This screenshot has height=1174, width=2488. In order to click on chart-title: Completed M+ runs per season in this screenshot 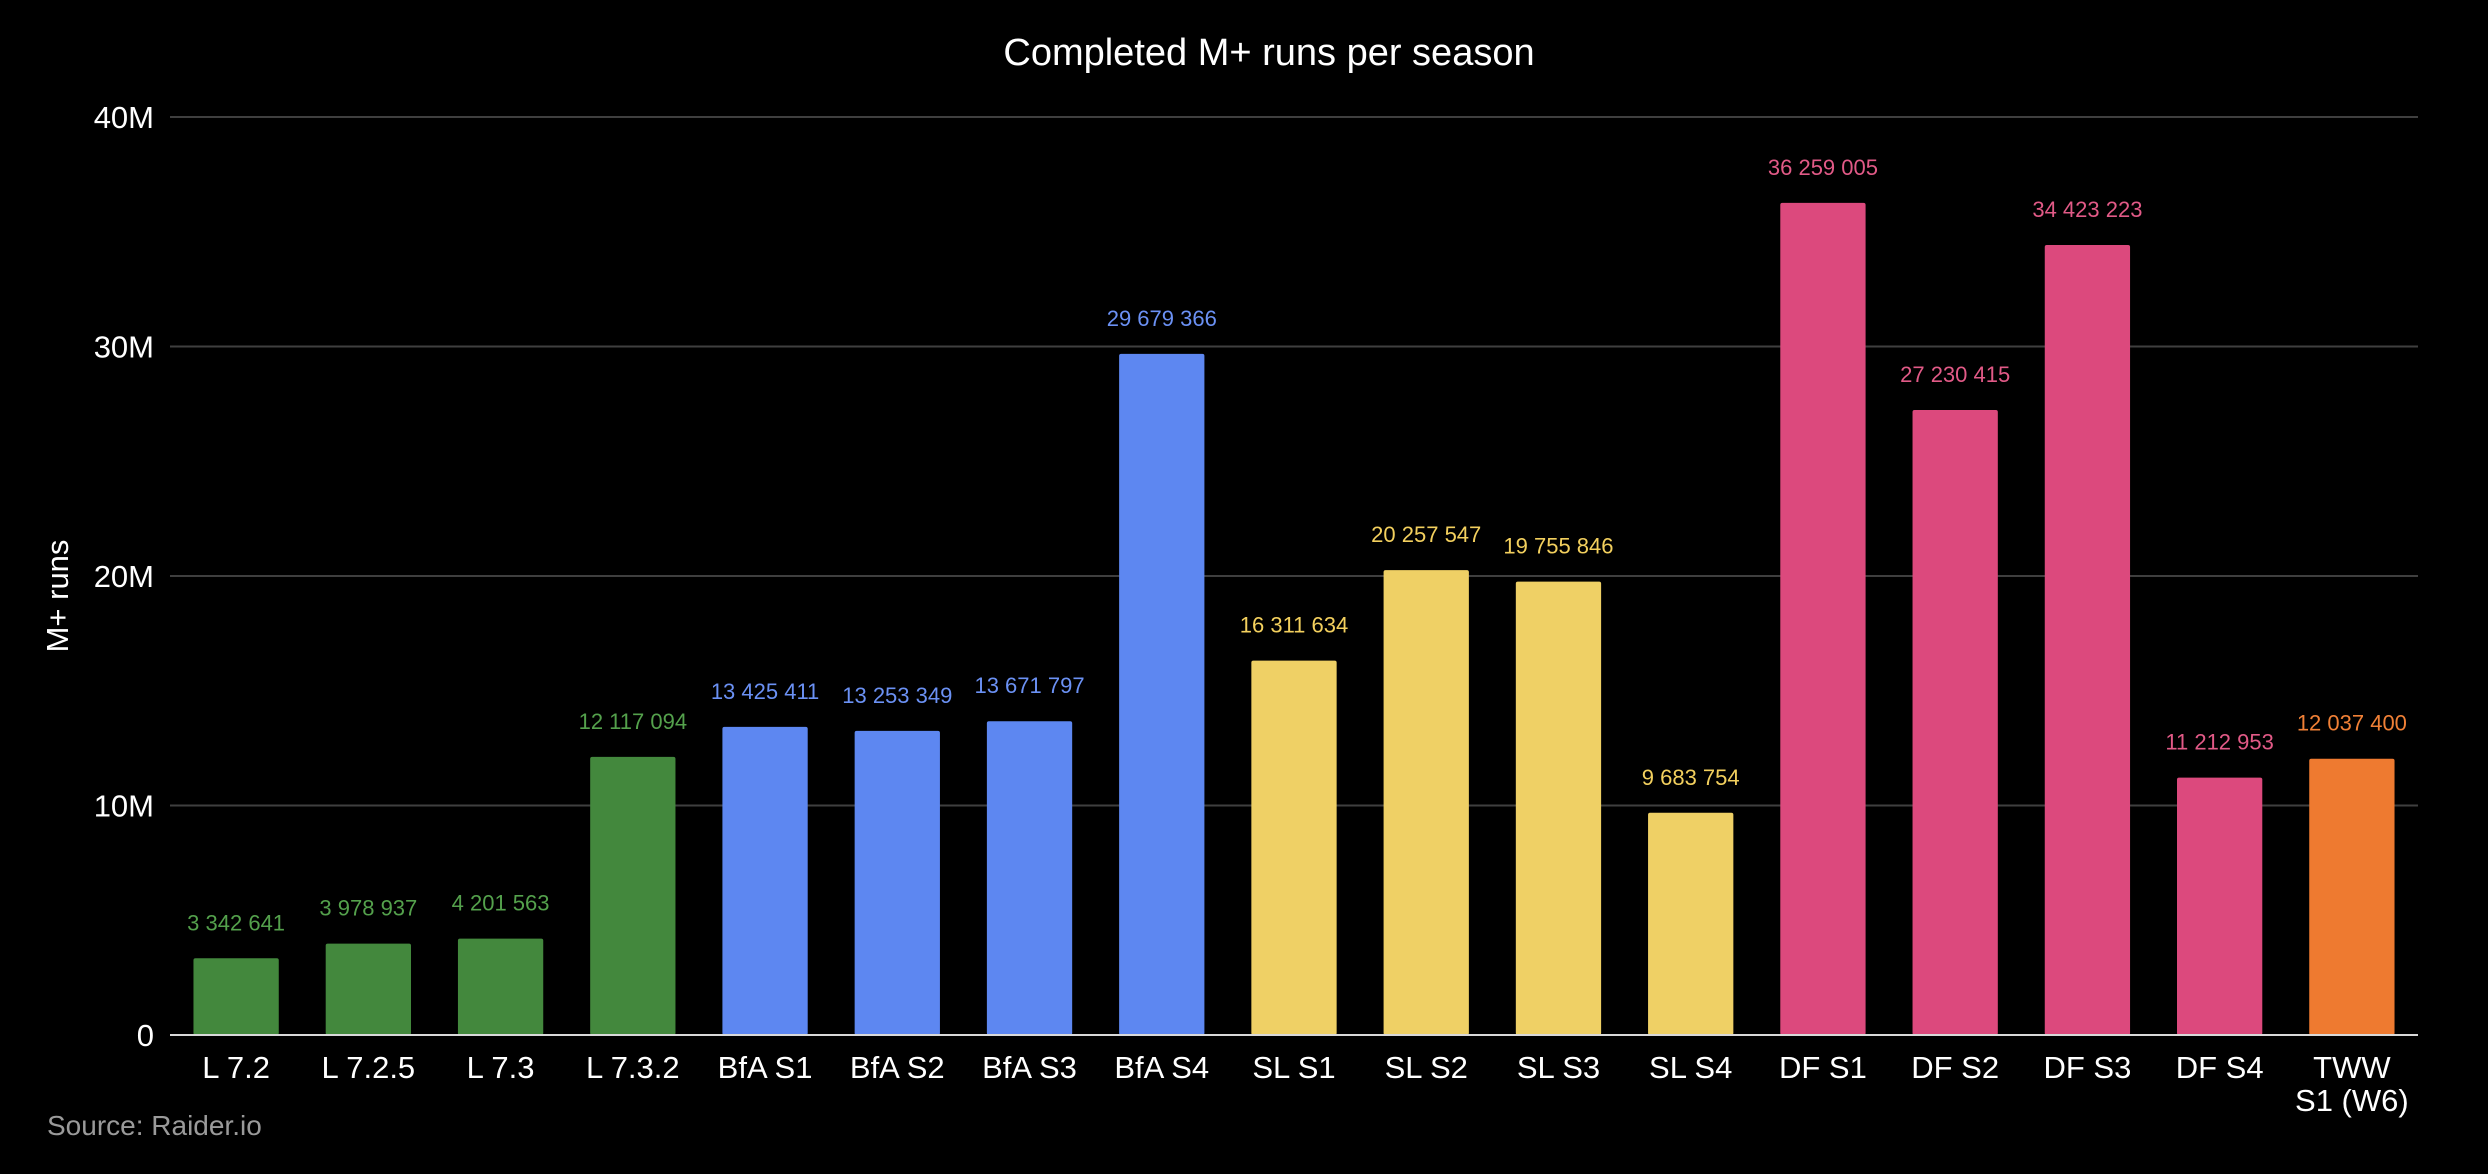, I will do `click(1268, 53)`.